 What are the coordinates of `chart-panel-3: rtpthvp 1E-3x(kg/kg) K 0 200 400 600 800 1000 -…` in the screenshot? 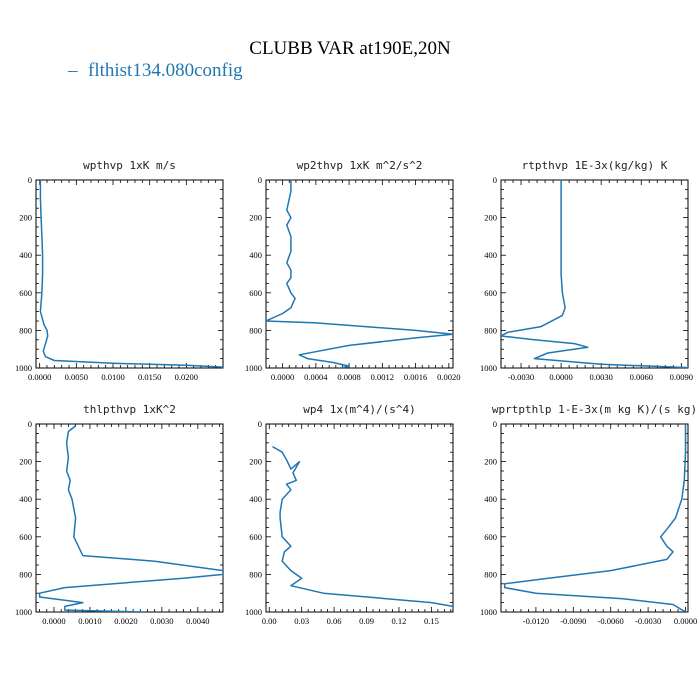 It's located at (586, 270).